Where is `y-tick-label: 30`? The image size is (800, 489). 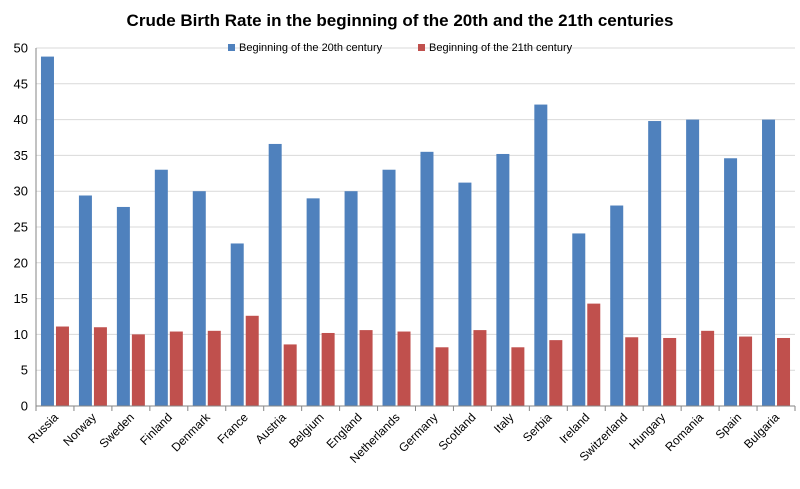
y-tick-label: 30 is located at coordinates (21, 191).